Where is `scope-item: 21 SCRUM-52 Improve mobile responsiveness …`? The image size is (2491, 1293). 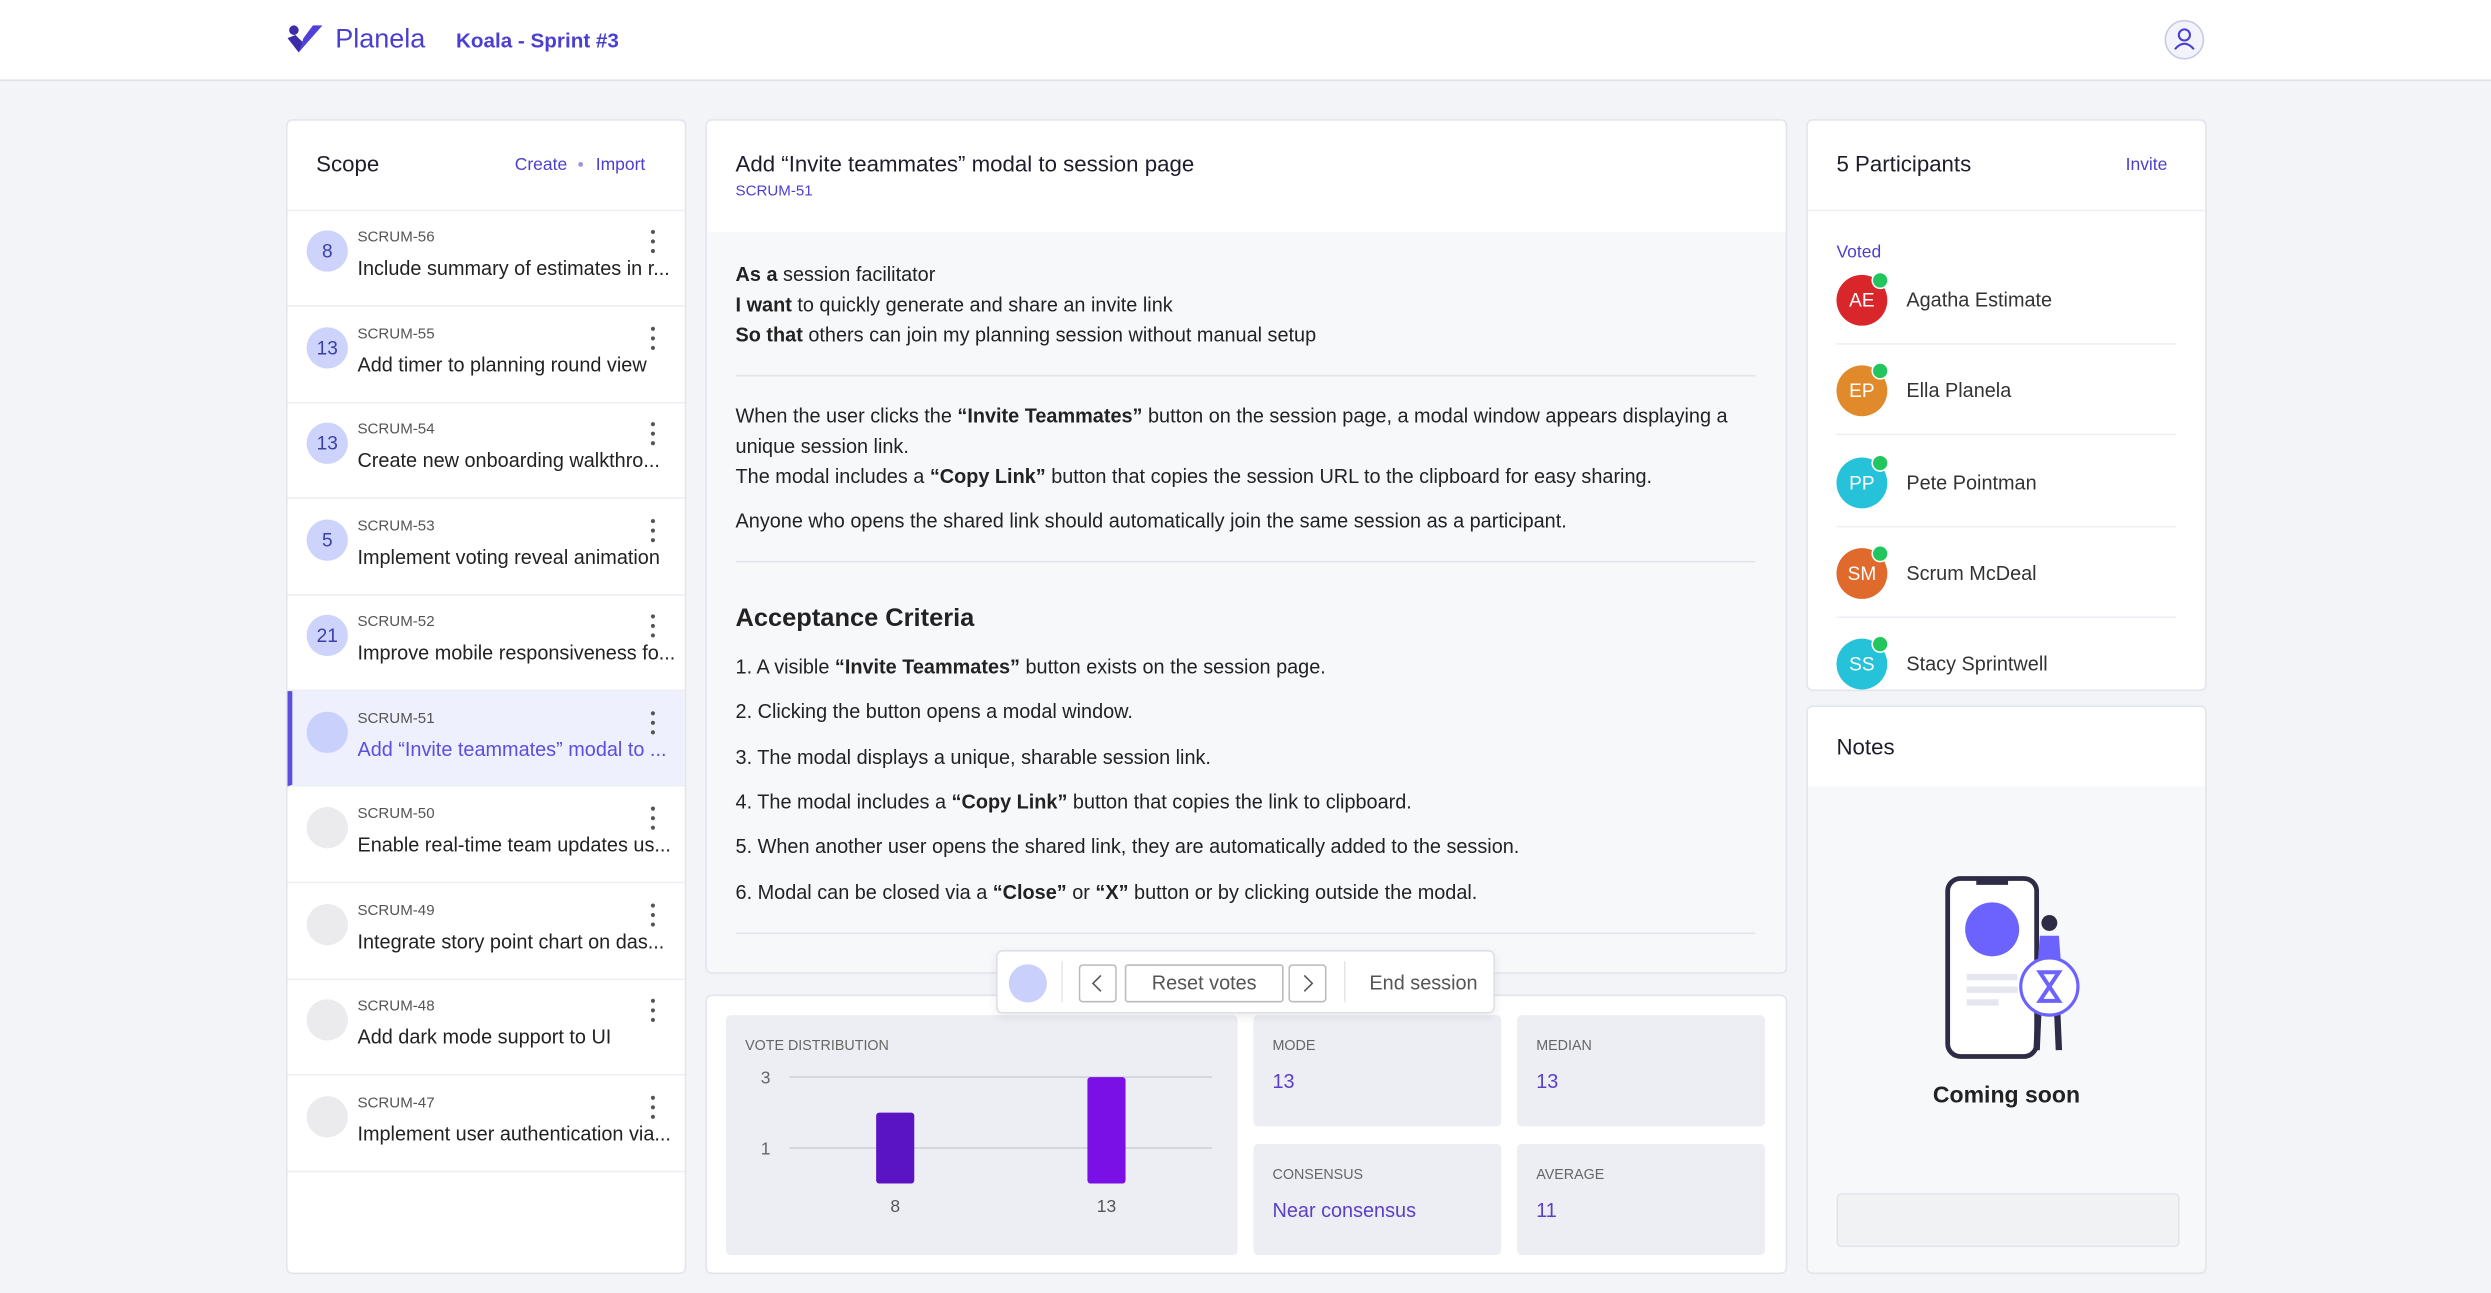 scope-item: 21 SCRUM-52 Improve mobile responsiveness … is located at coordinates (486, 643).